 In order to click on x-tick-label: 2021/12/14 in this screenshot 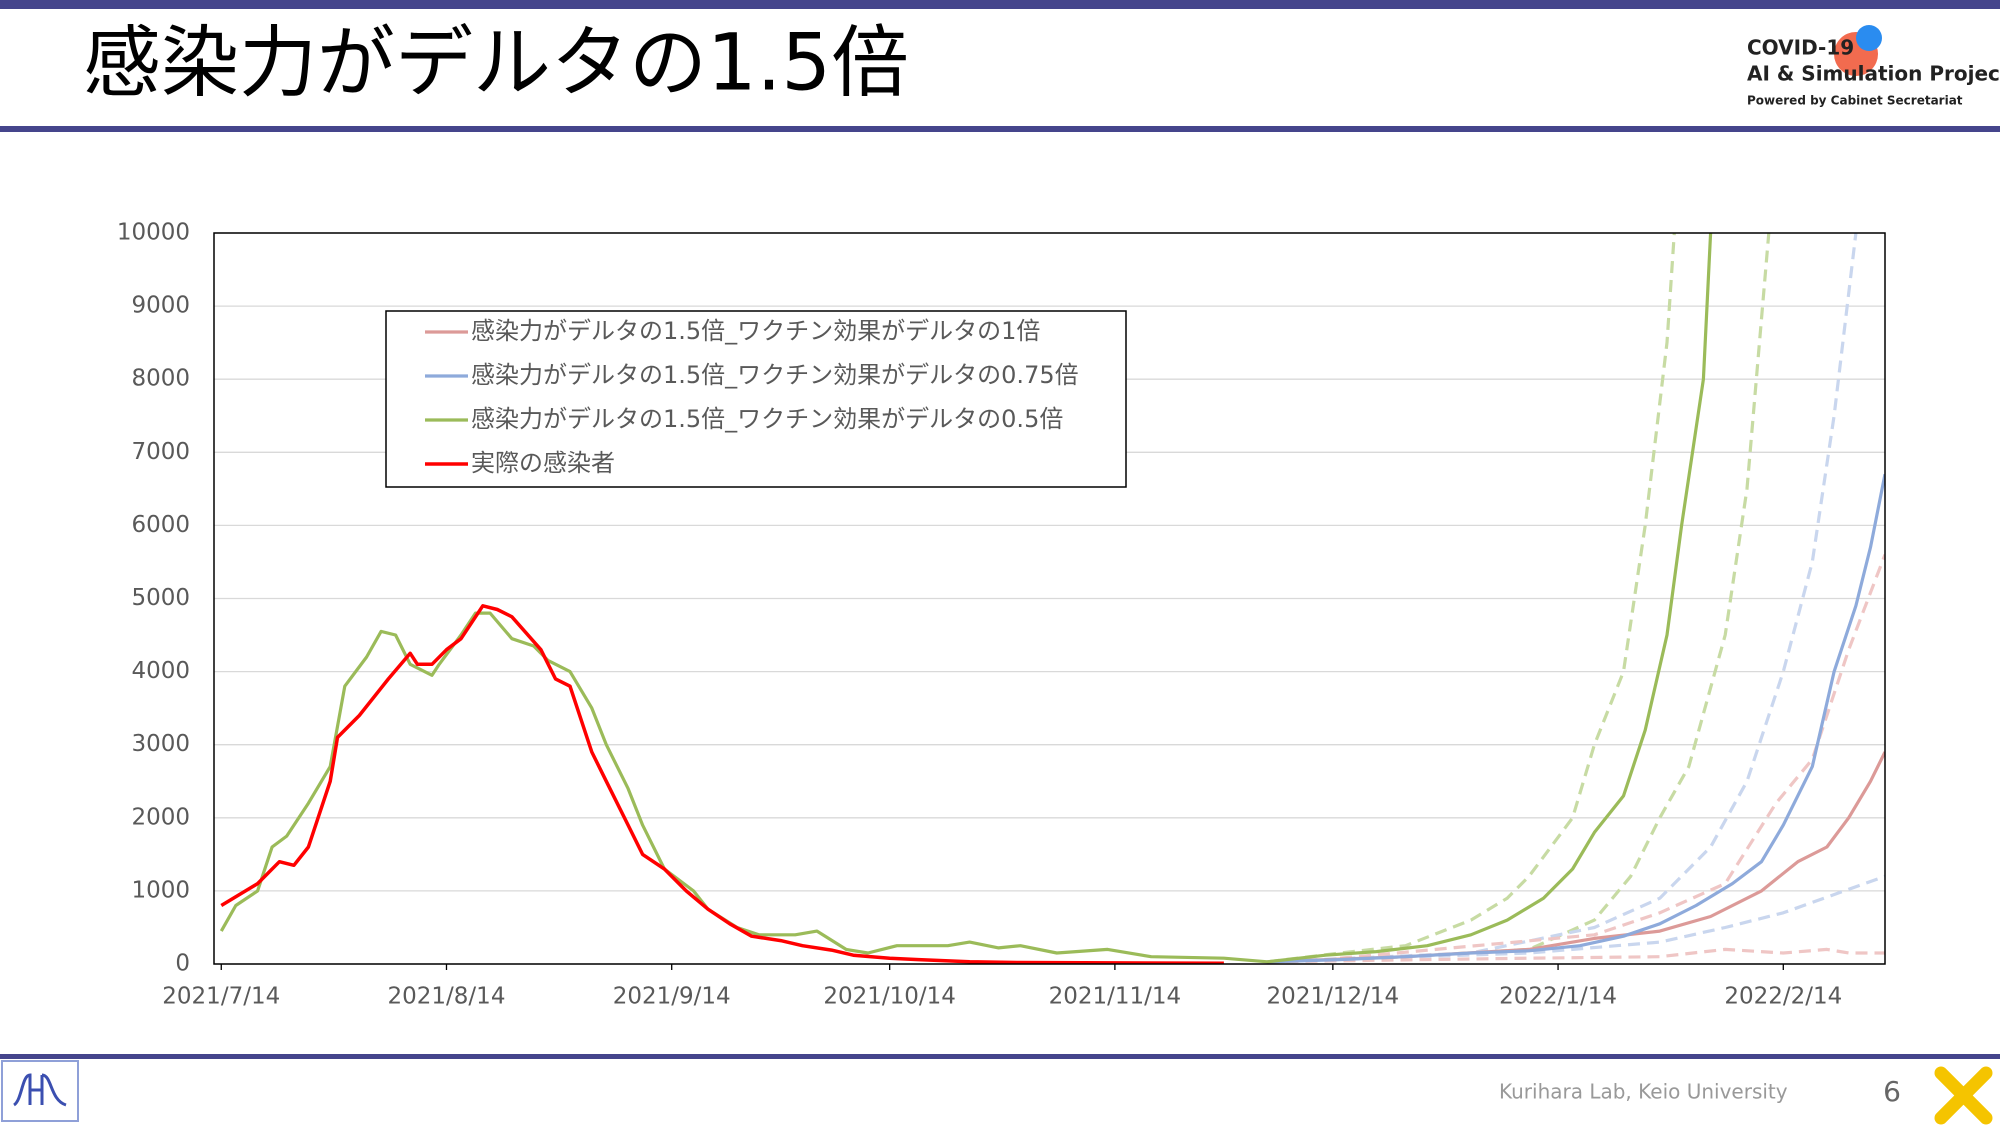, I will do `click(1333, 997)`.